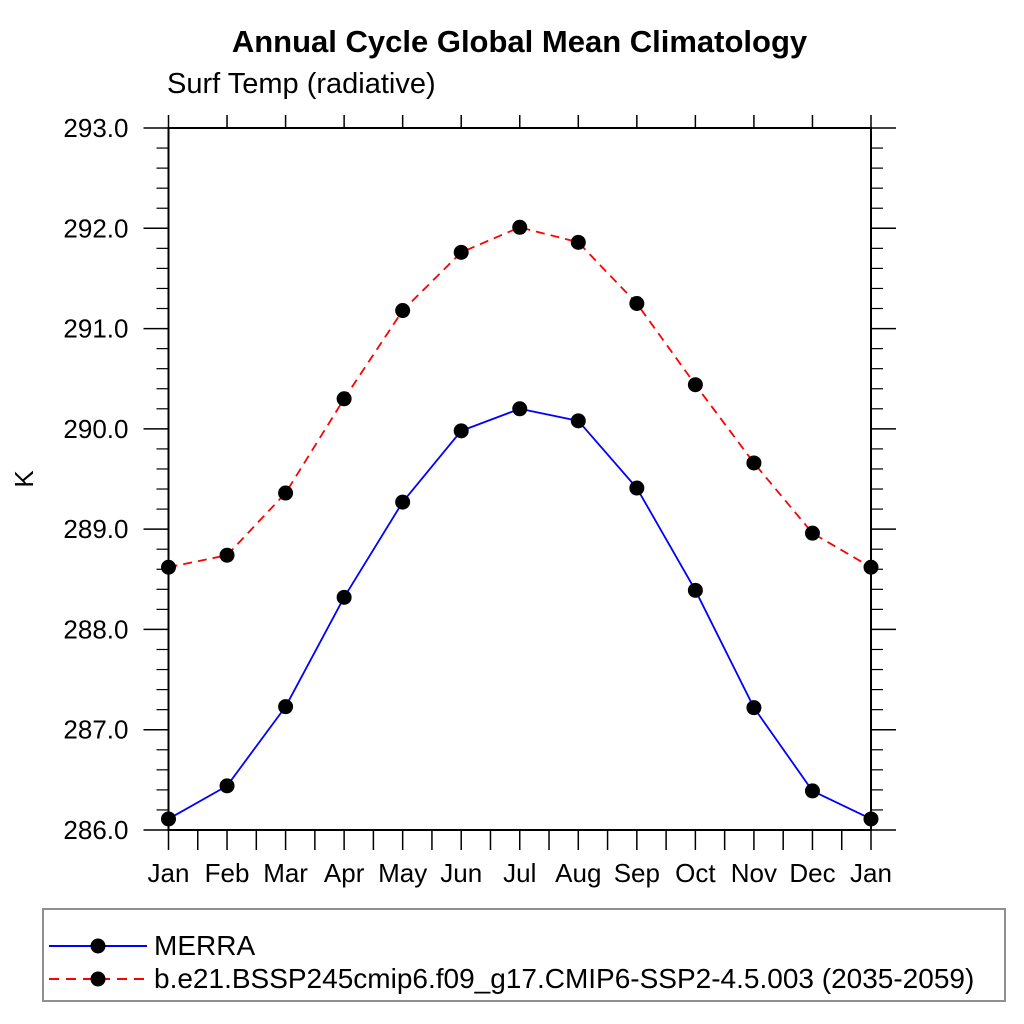 This screenshot has height=1024, width=1024. Describe the element at coordinates (637, 873) in the screenshot. I see `x-tick-label: Sep` at that location.